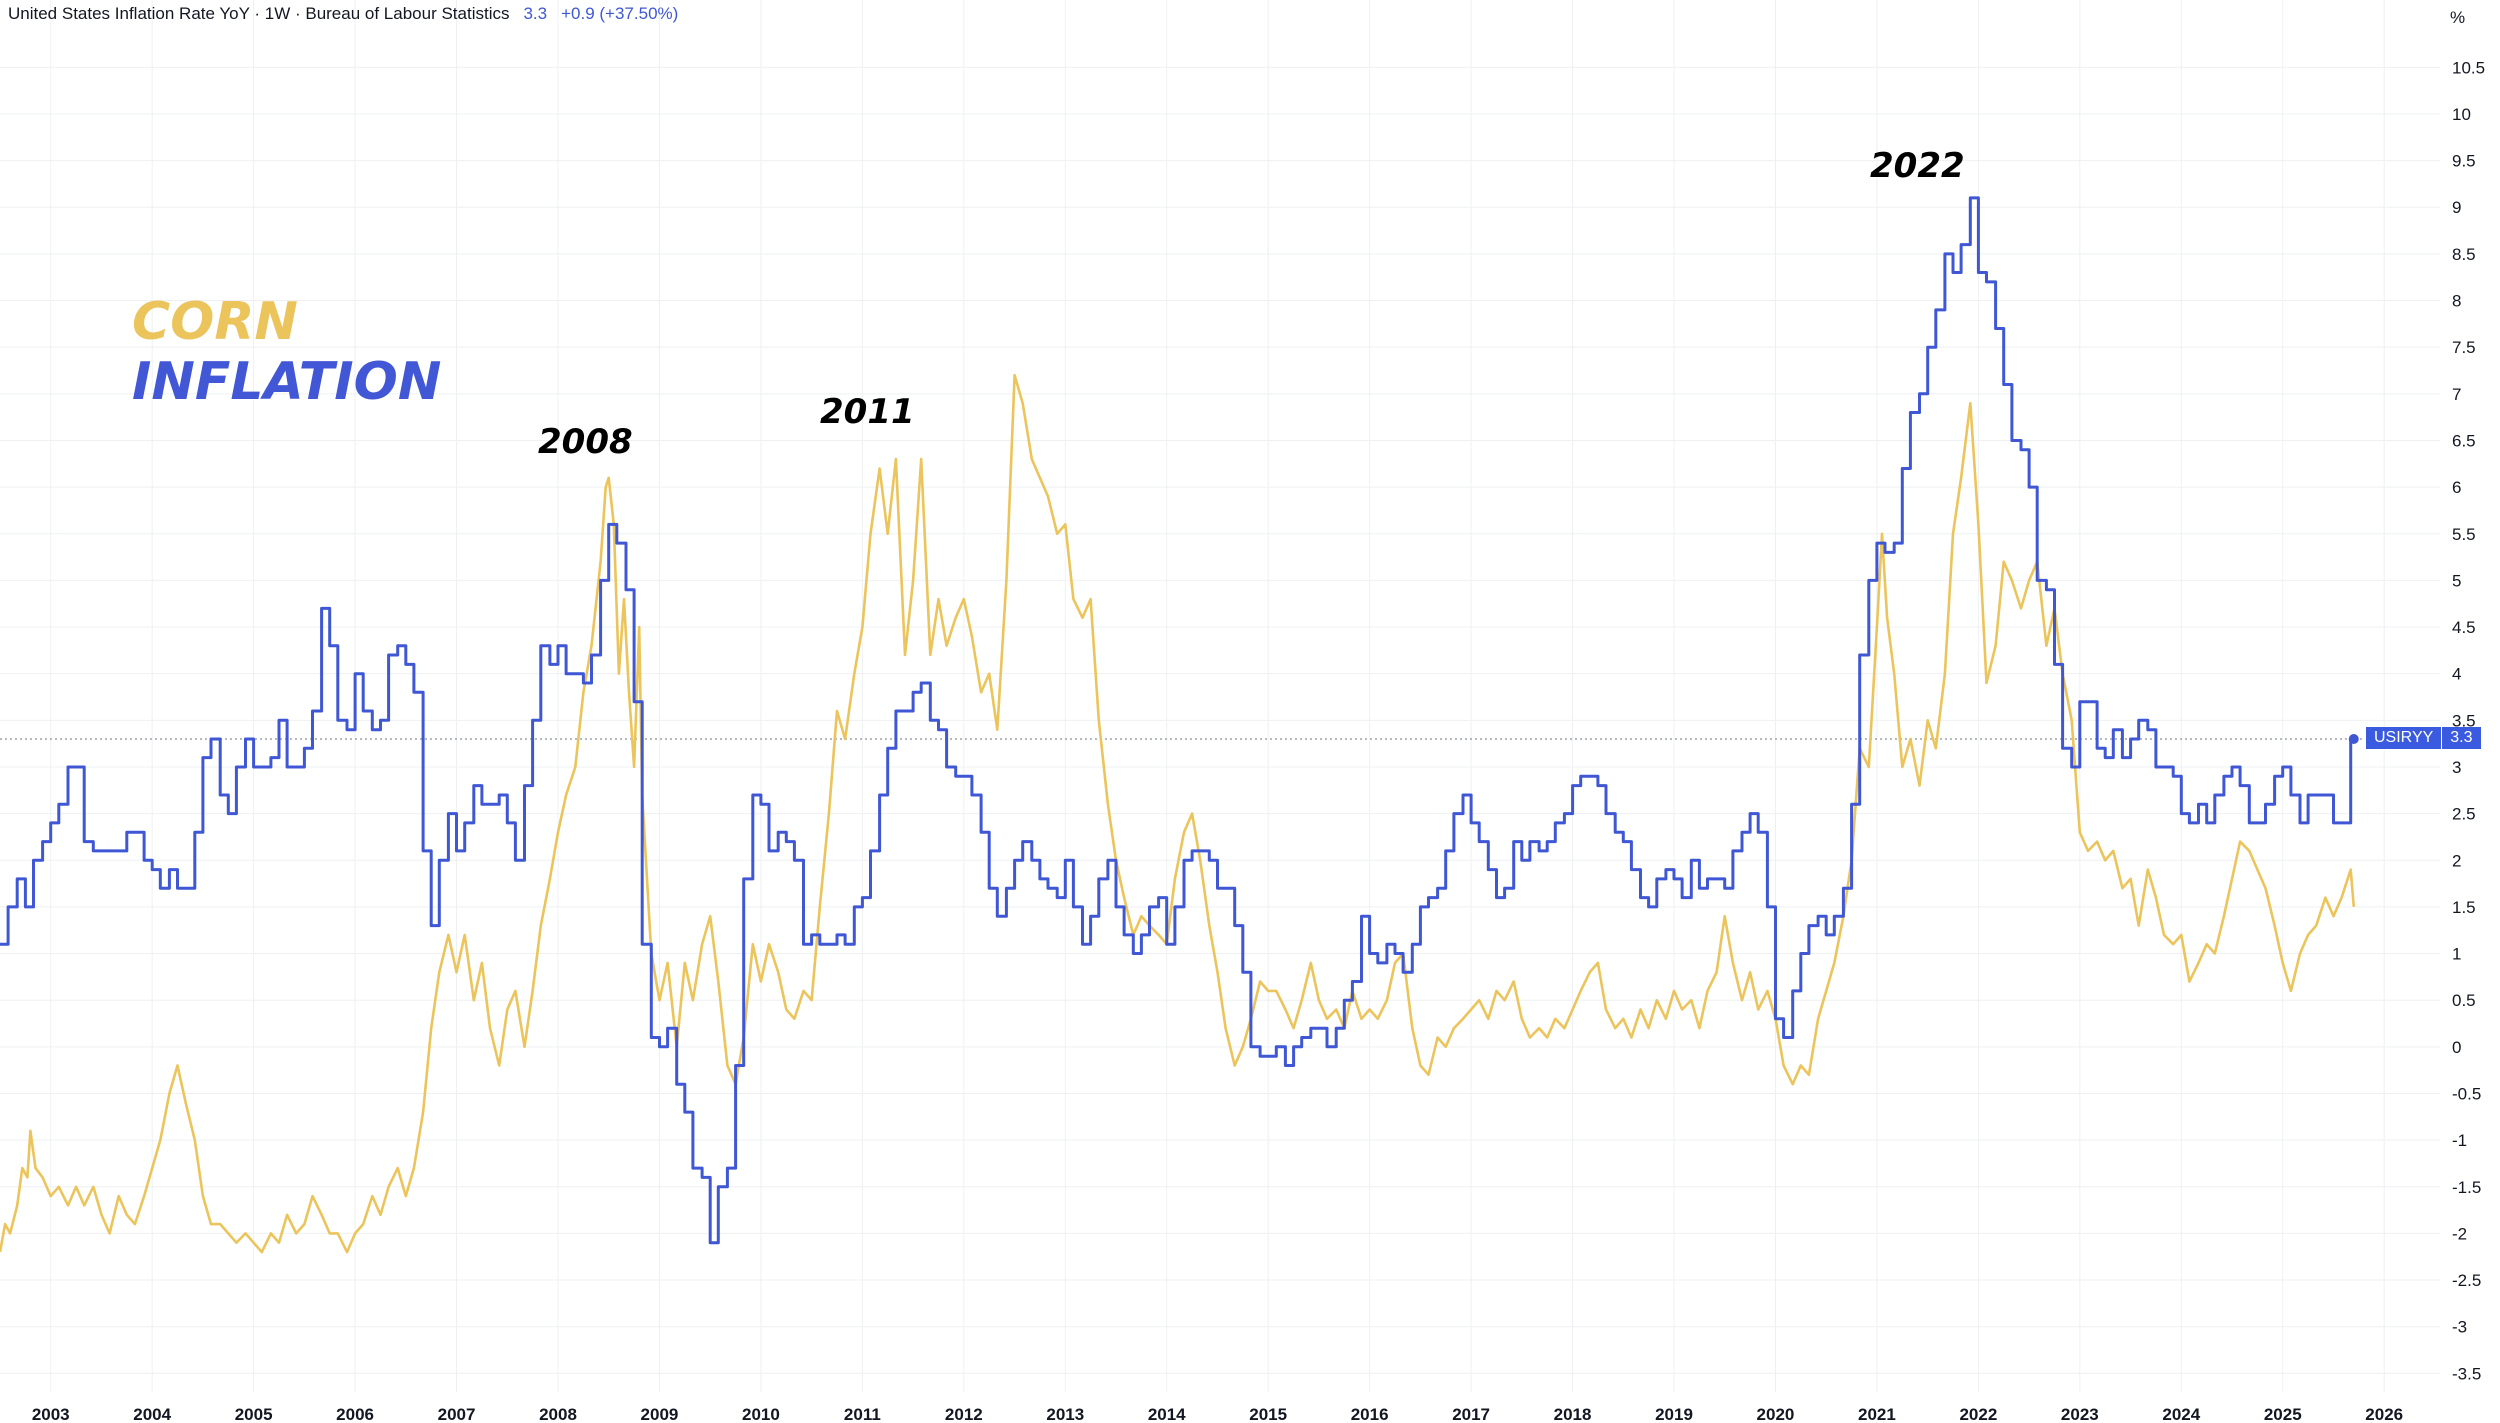  Describe the element at coordinates (2080, 1414) in the screenshot. I see `x-tick-label: 2023` at that location.